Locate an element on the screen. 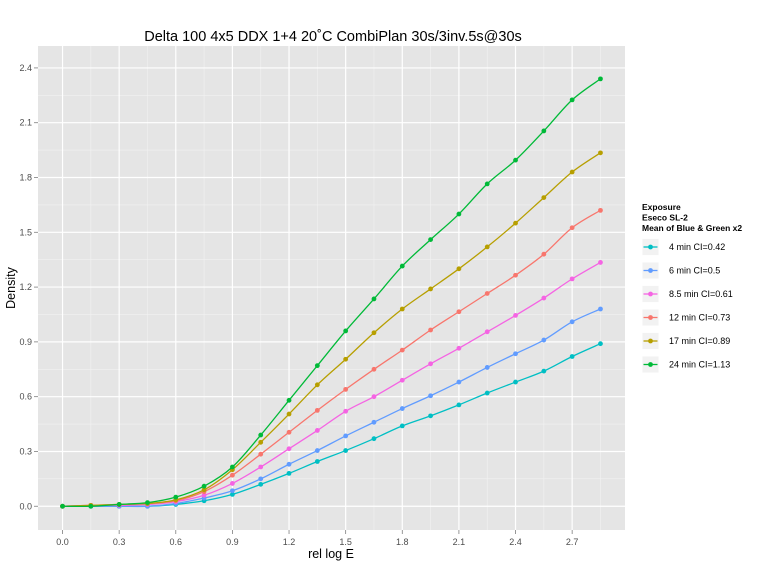 This screenshot has width=757, height=586. x-tick-label: 1.5 is located at coordinates (345, 542).